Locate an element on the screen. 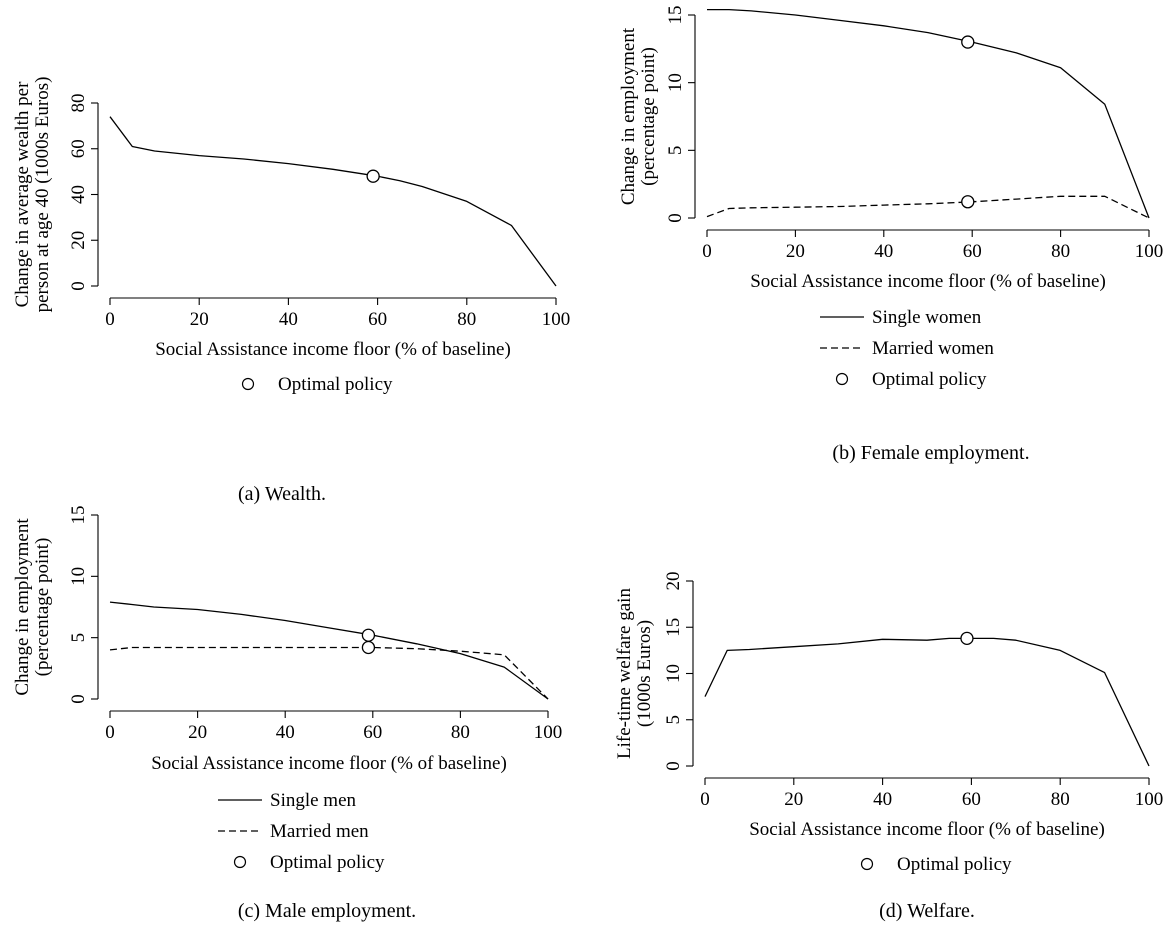  y-axis-label: person at age 40 (1000s Euros) is located at coordinates (42, 195).